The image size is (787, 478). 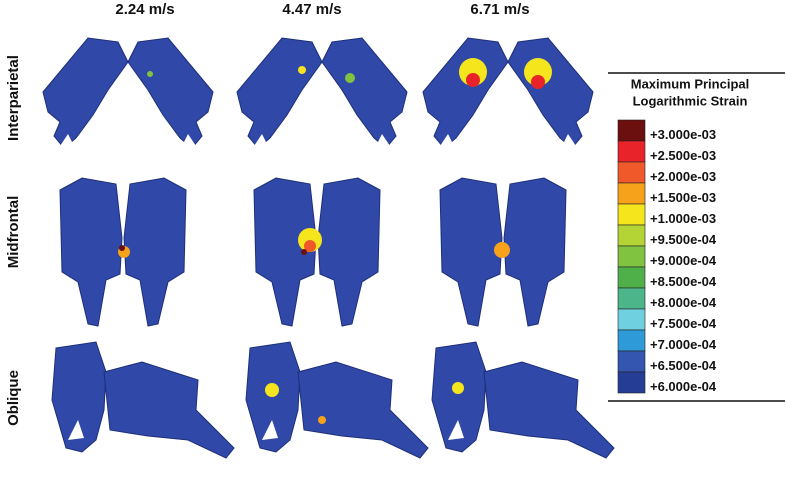 I want to click on legend-label: +3.000e-03, so click(x=683, y=134).